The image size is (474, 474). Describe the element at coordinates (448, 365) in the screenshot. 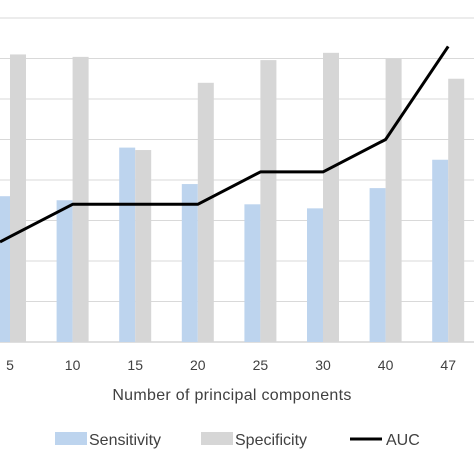

I see `x-tick-label: 47` at that location.